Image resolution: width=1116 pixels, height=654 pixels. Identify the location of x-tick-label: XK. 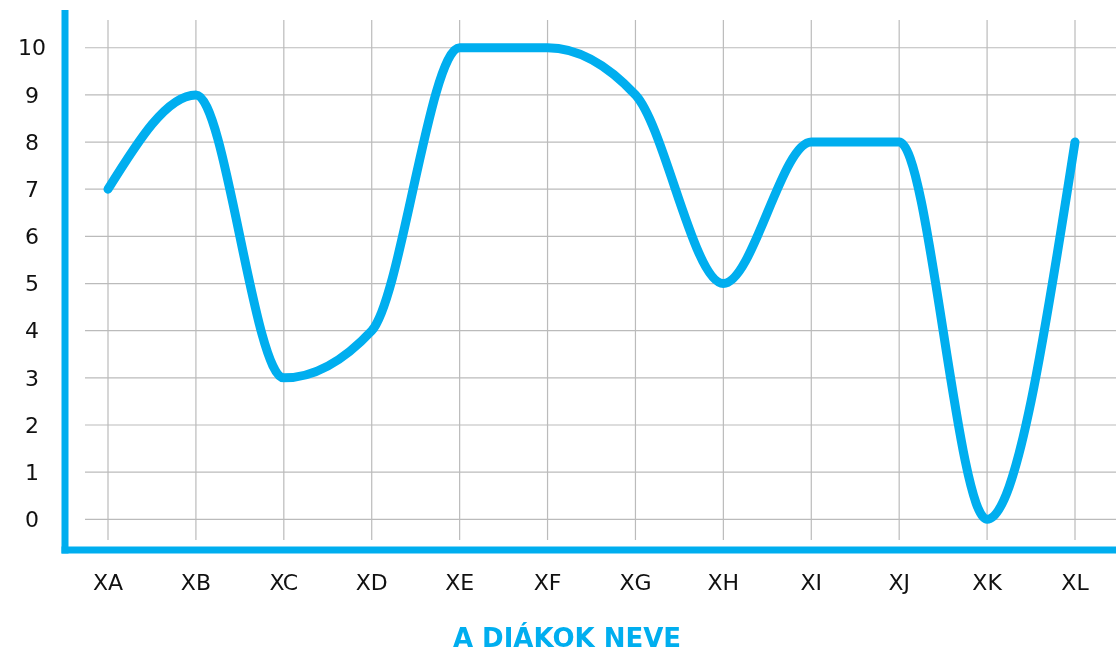
(987, 582).